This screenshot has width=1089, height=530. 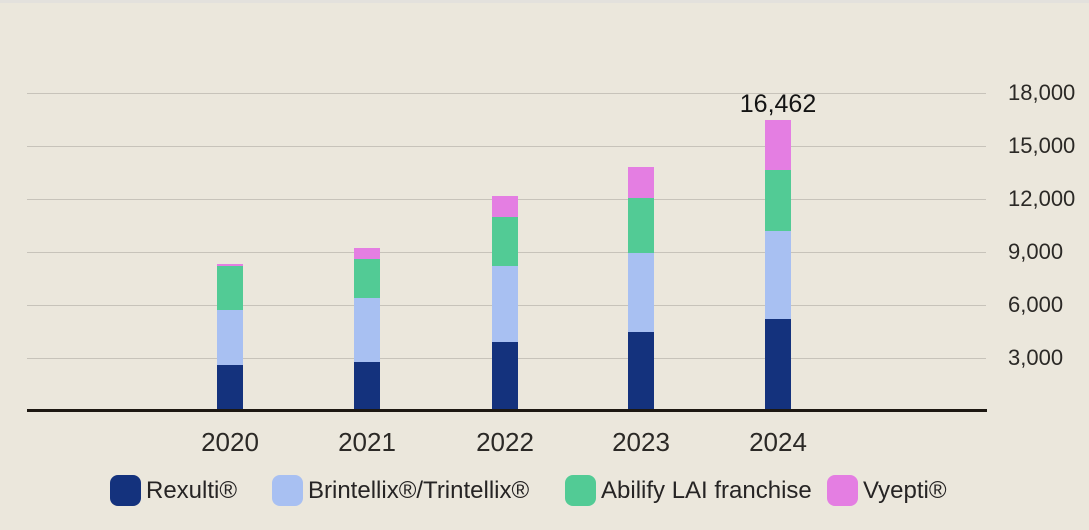 I want to click on y-axis-tick-label: 9,000, so click(x=1036, y=251).